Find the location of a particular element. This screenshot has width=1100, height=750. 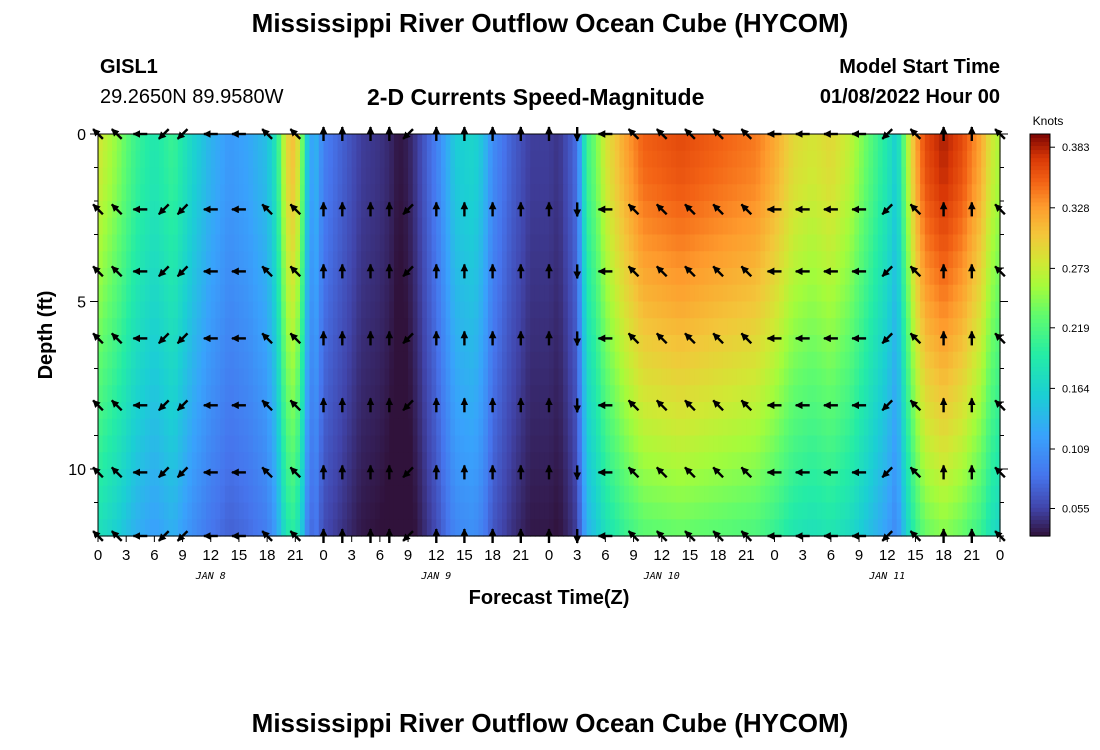

x-tick-label: 18 is located at coordinates (718, 555).